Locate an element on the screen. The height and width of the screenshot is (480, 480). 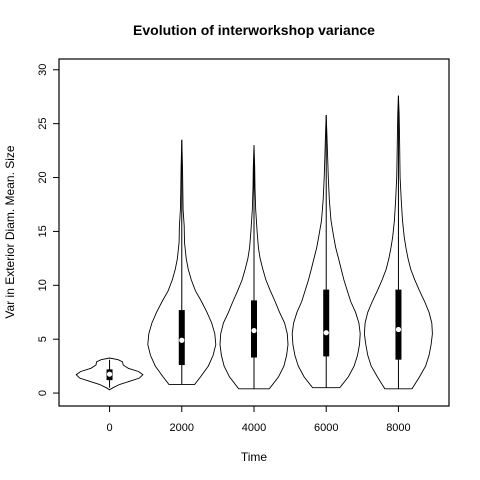
y-tick-label: 5 is located at coordinates (43, 339).